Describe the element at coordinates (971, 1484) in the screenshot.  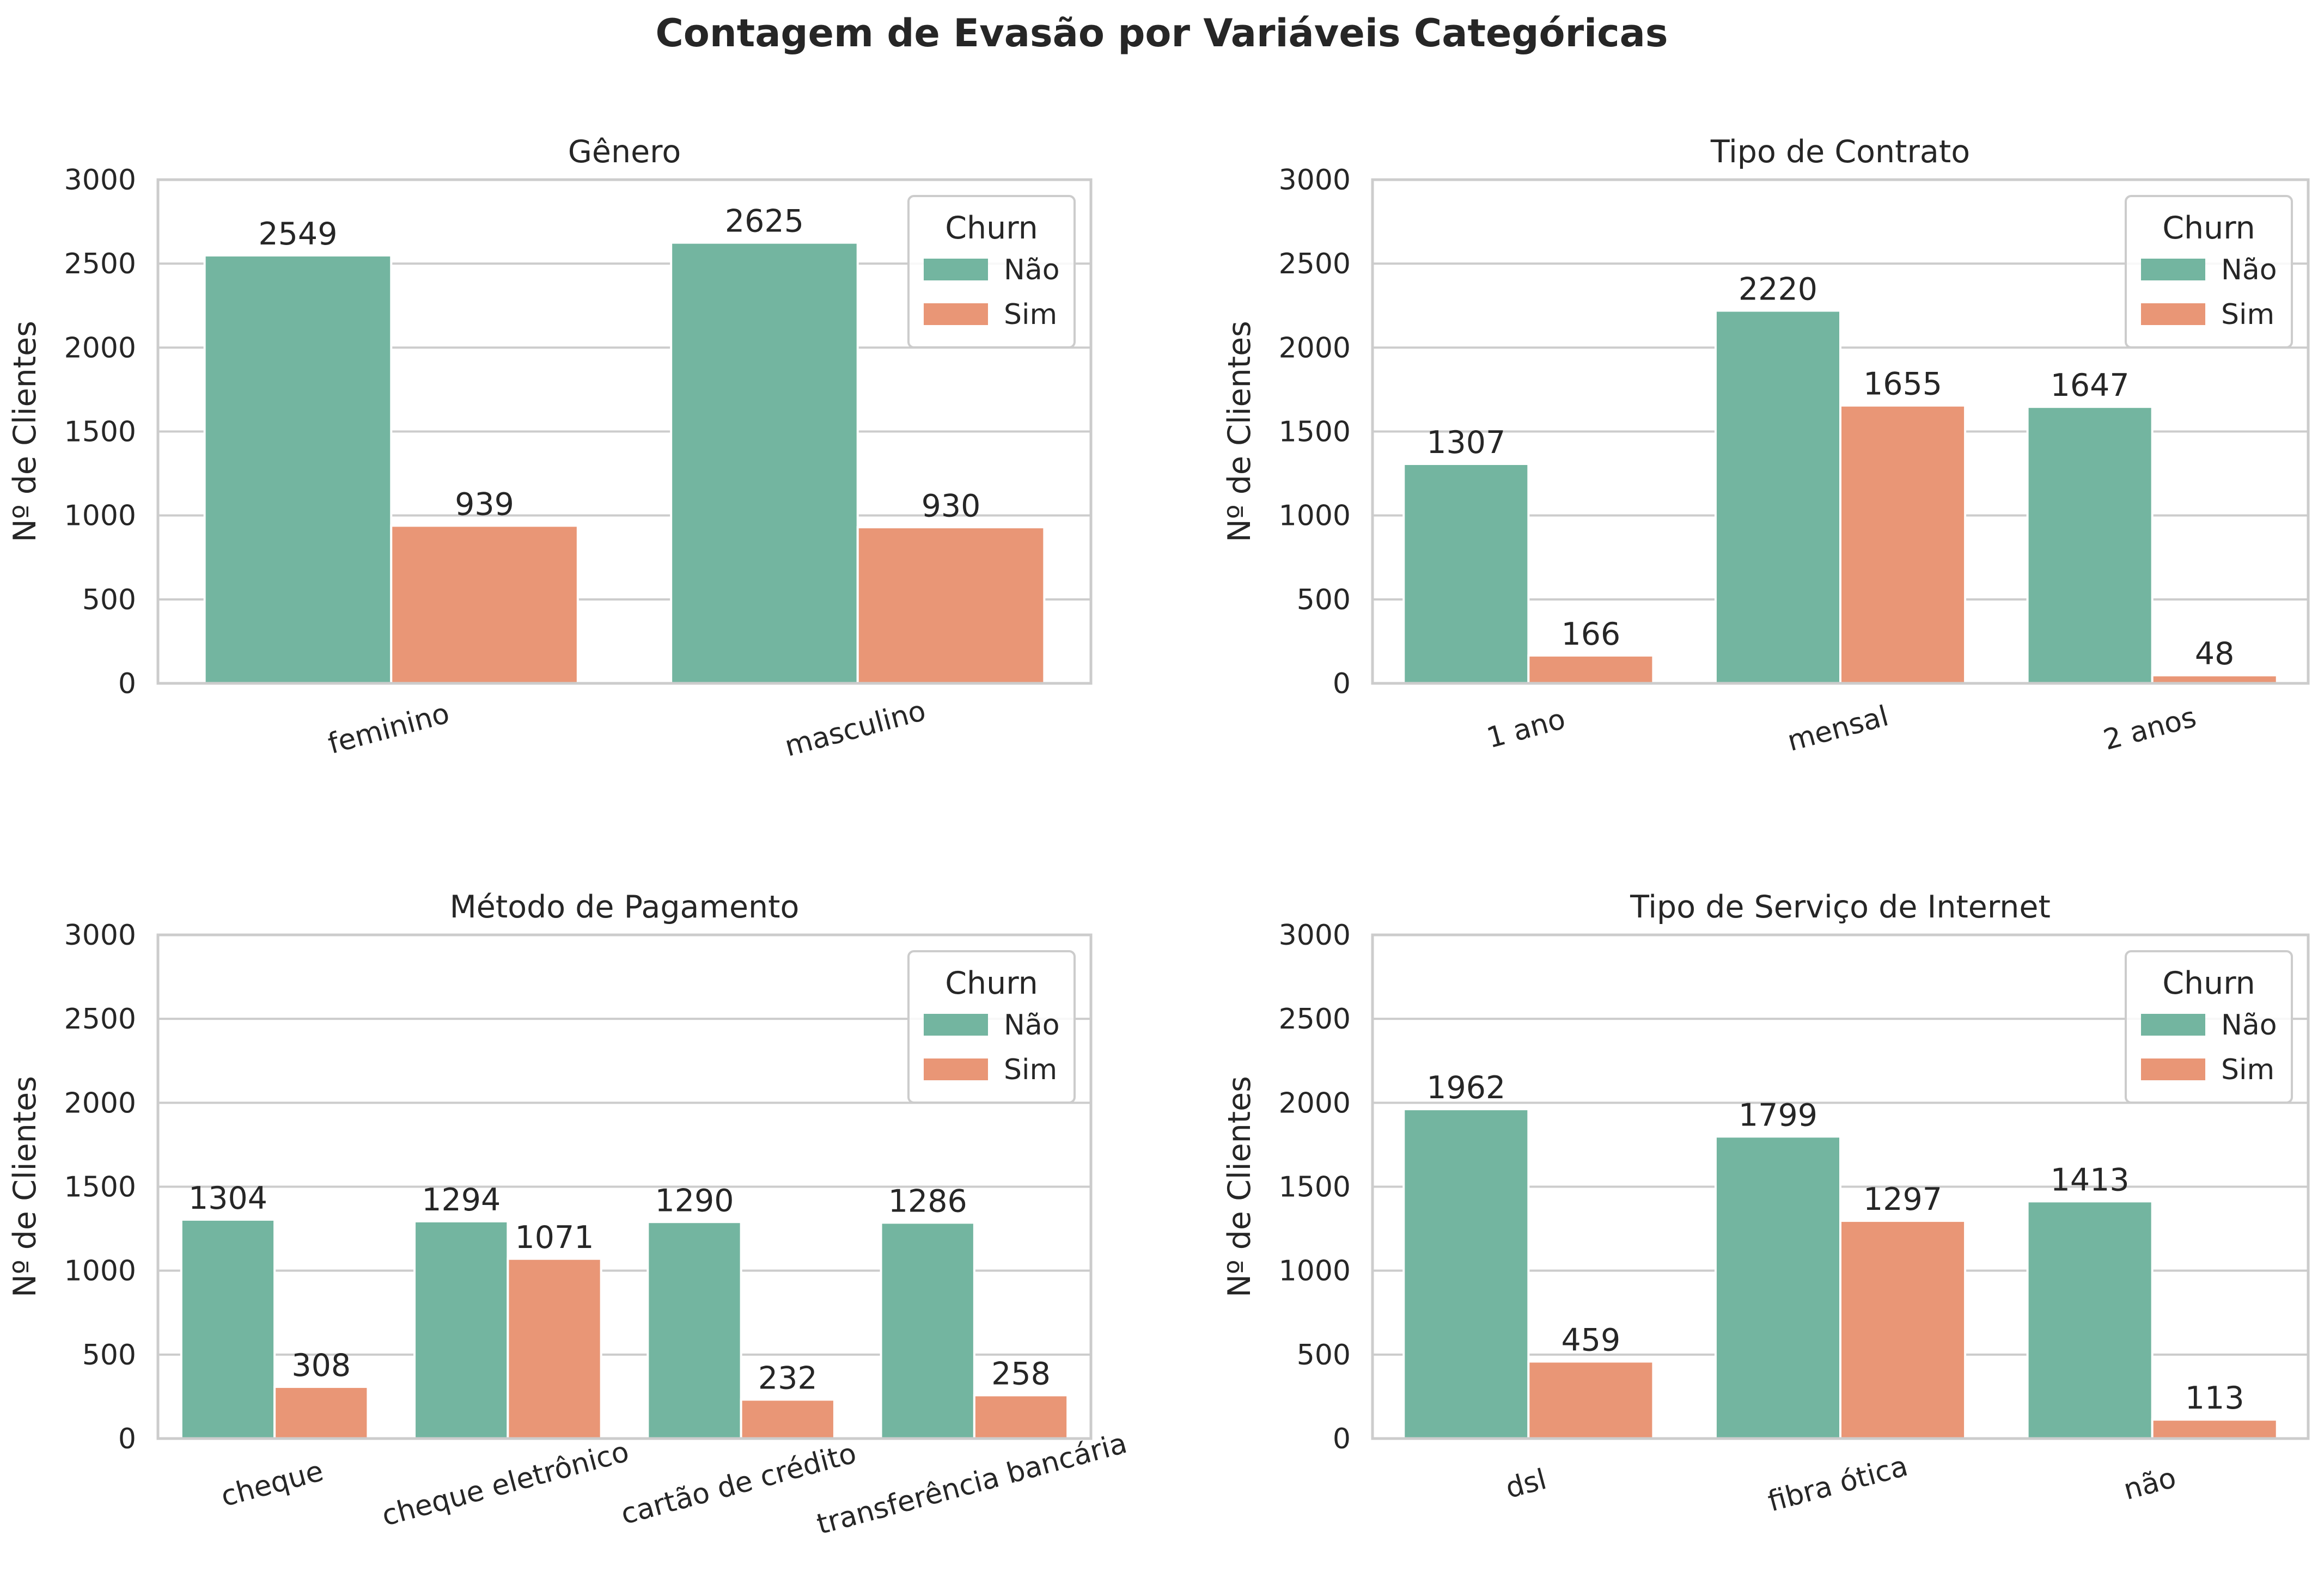
I see `x-tick-label: transferência bancária` at that location.